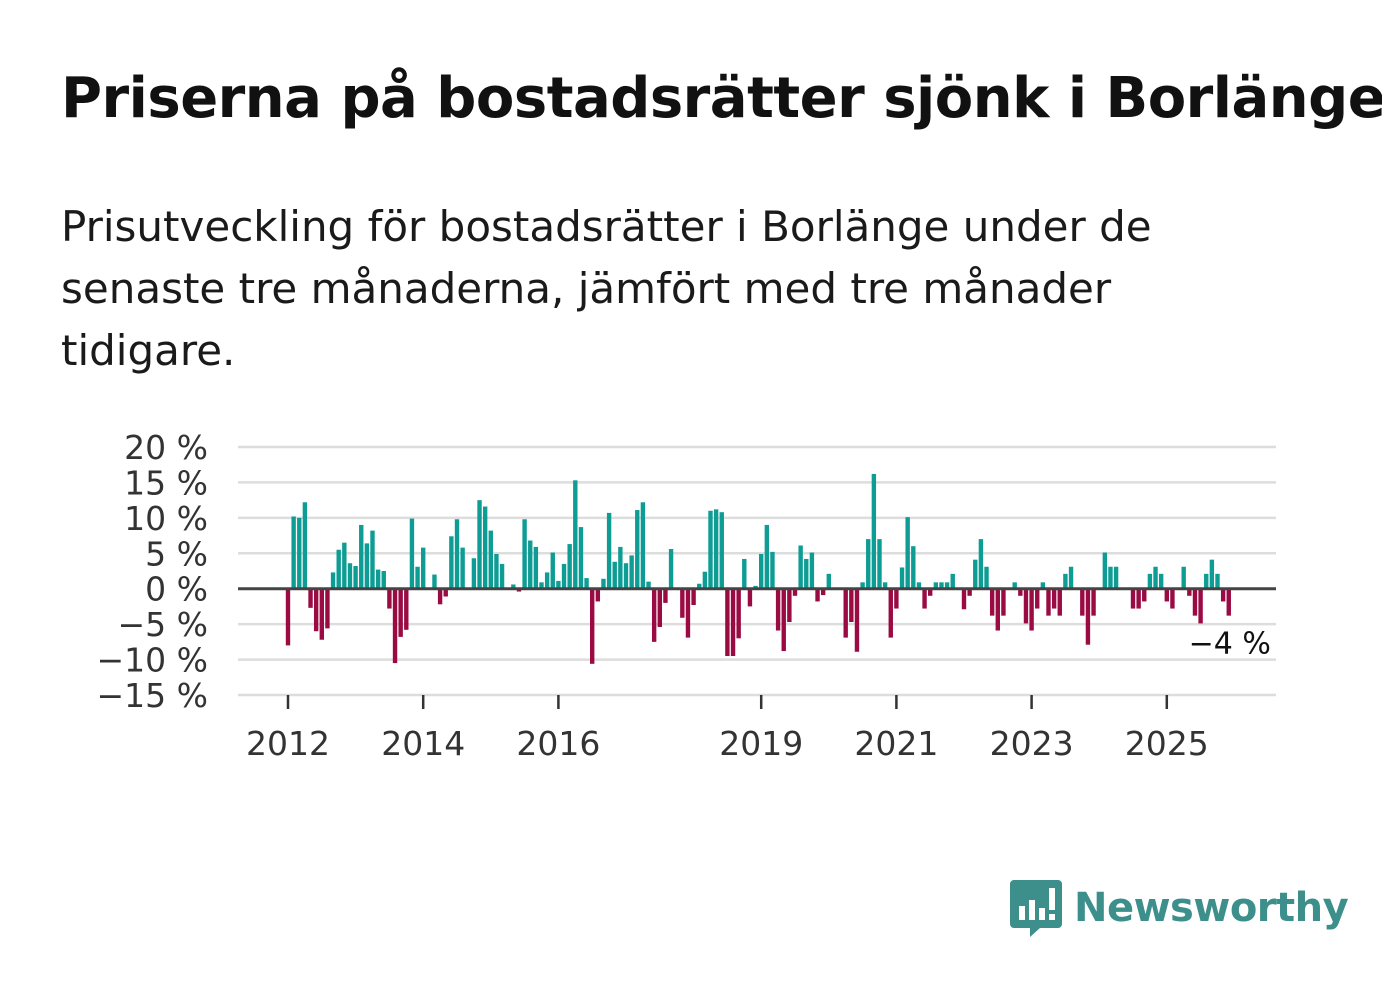 The width and height of the screenshot is (1382, 999). What do you see at coordinates (423, 743) in the screenshot?
I see `x-tick-label: 2014` at bounding box center [423, 743].